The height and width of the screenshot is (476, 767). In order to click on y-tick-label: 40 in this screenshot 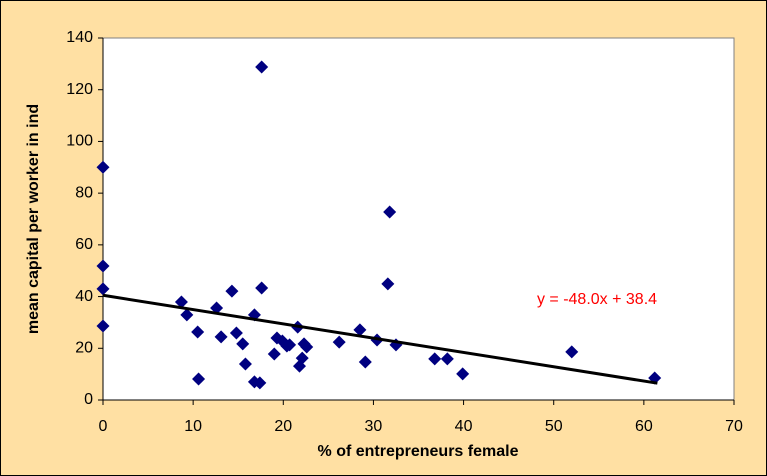, I will do `click(84, 296)`.